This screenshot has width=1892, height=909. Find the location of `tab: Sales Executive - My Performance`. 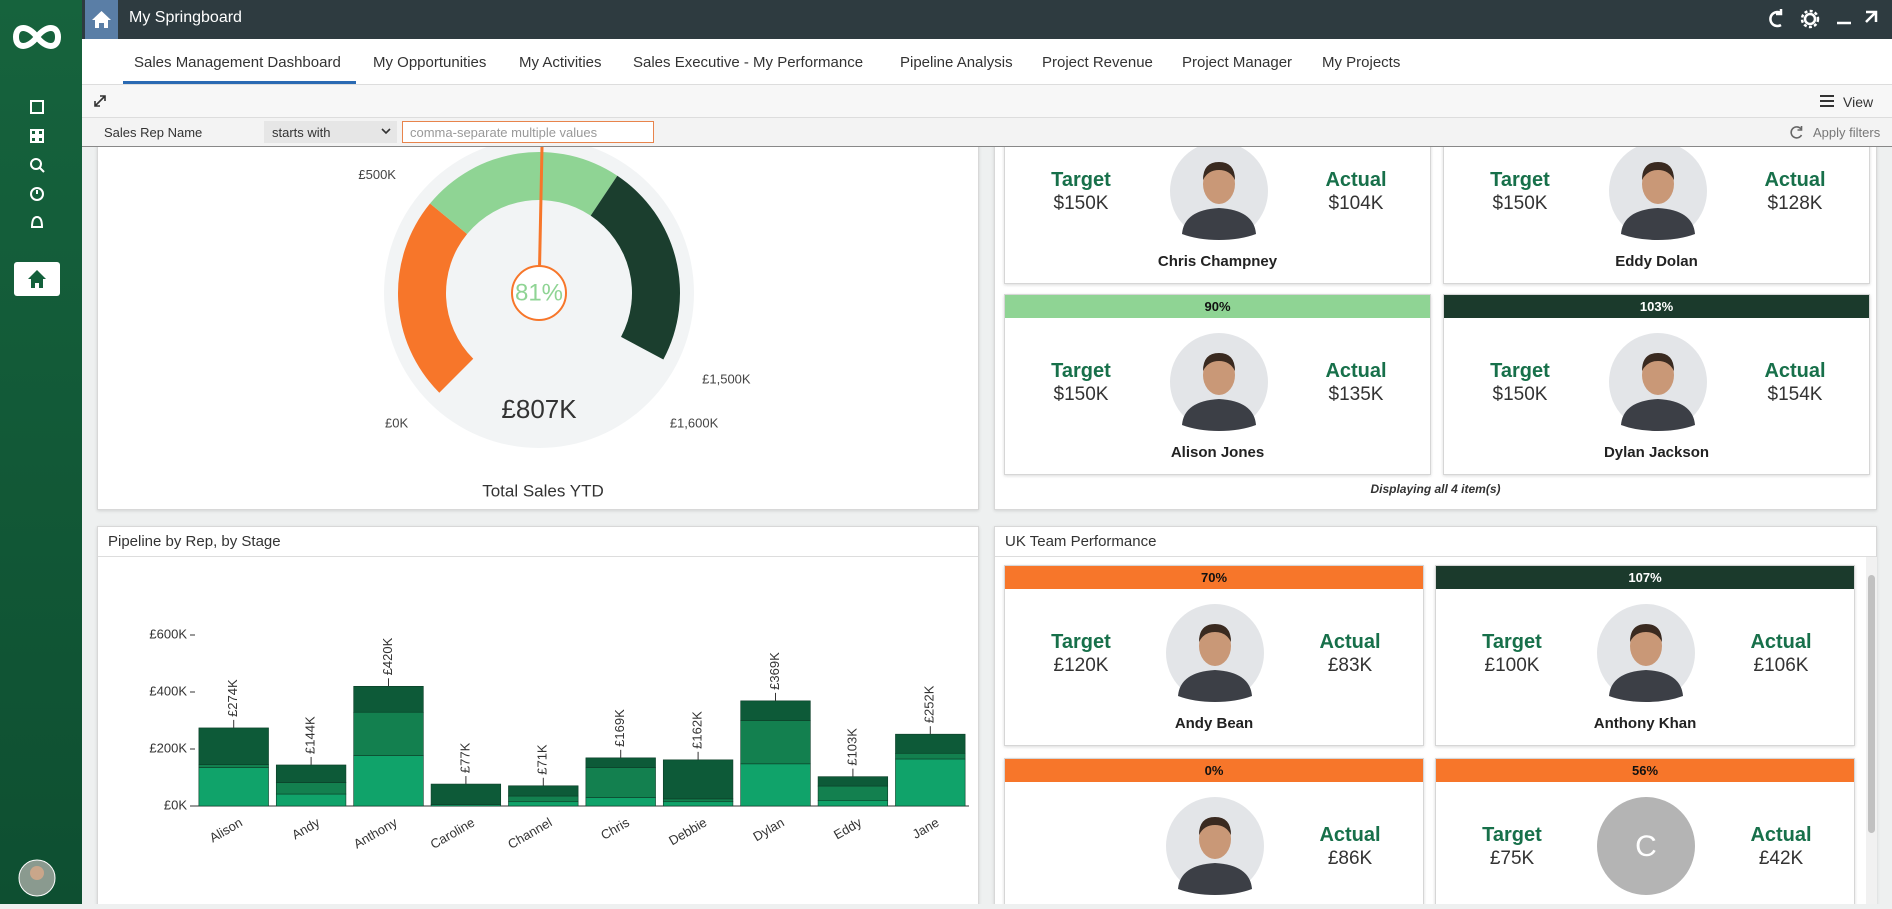

tab: Sales Executive - My Performance is located at coordinates (748, 62).